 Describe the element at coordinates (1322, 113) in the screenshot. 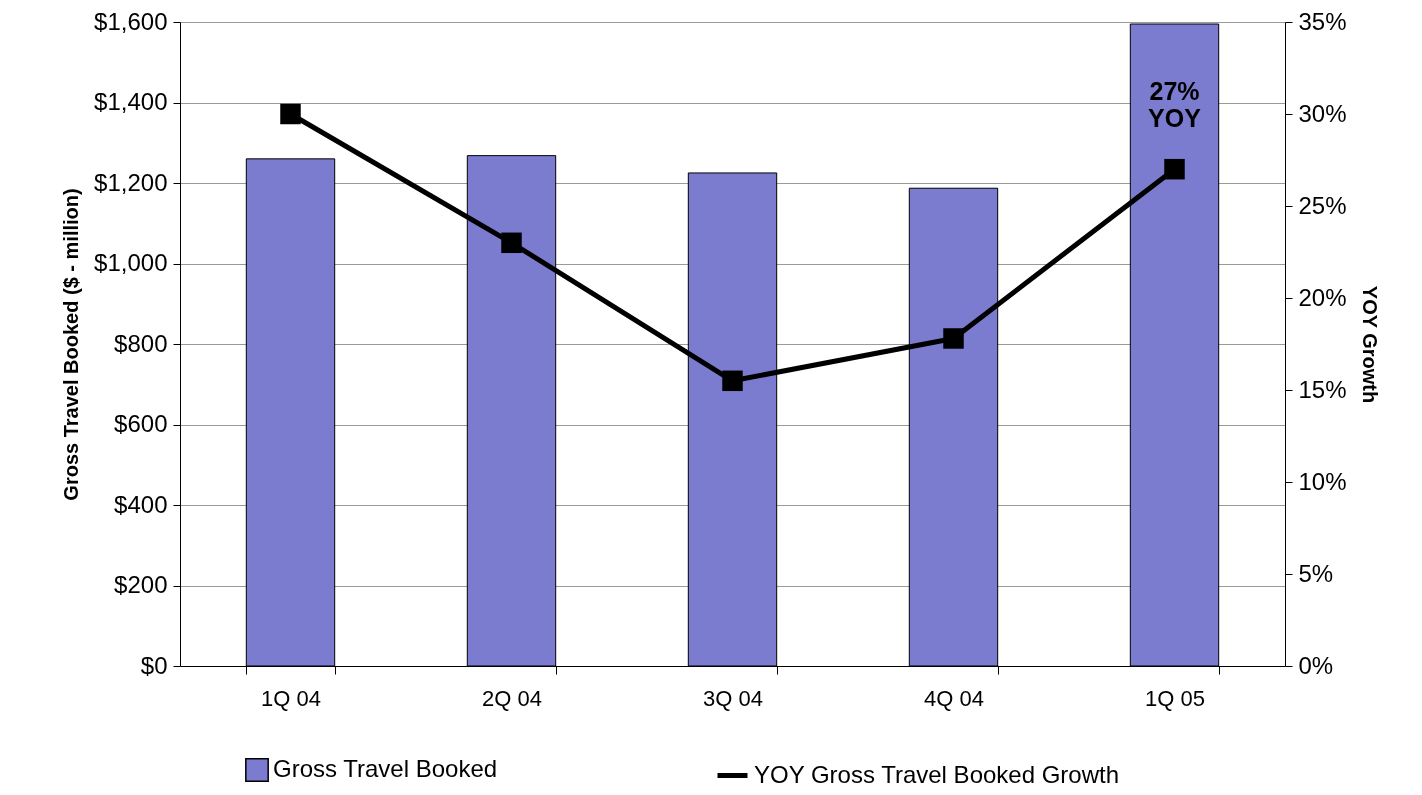

I see `y2-tick-label: 30%` at that location.